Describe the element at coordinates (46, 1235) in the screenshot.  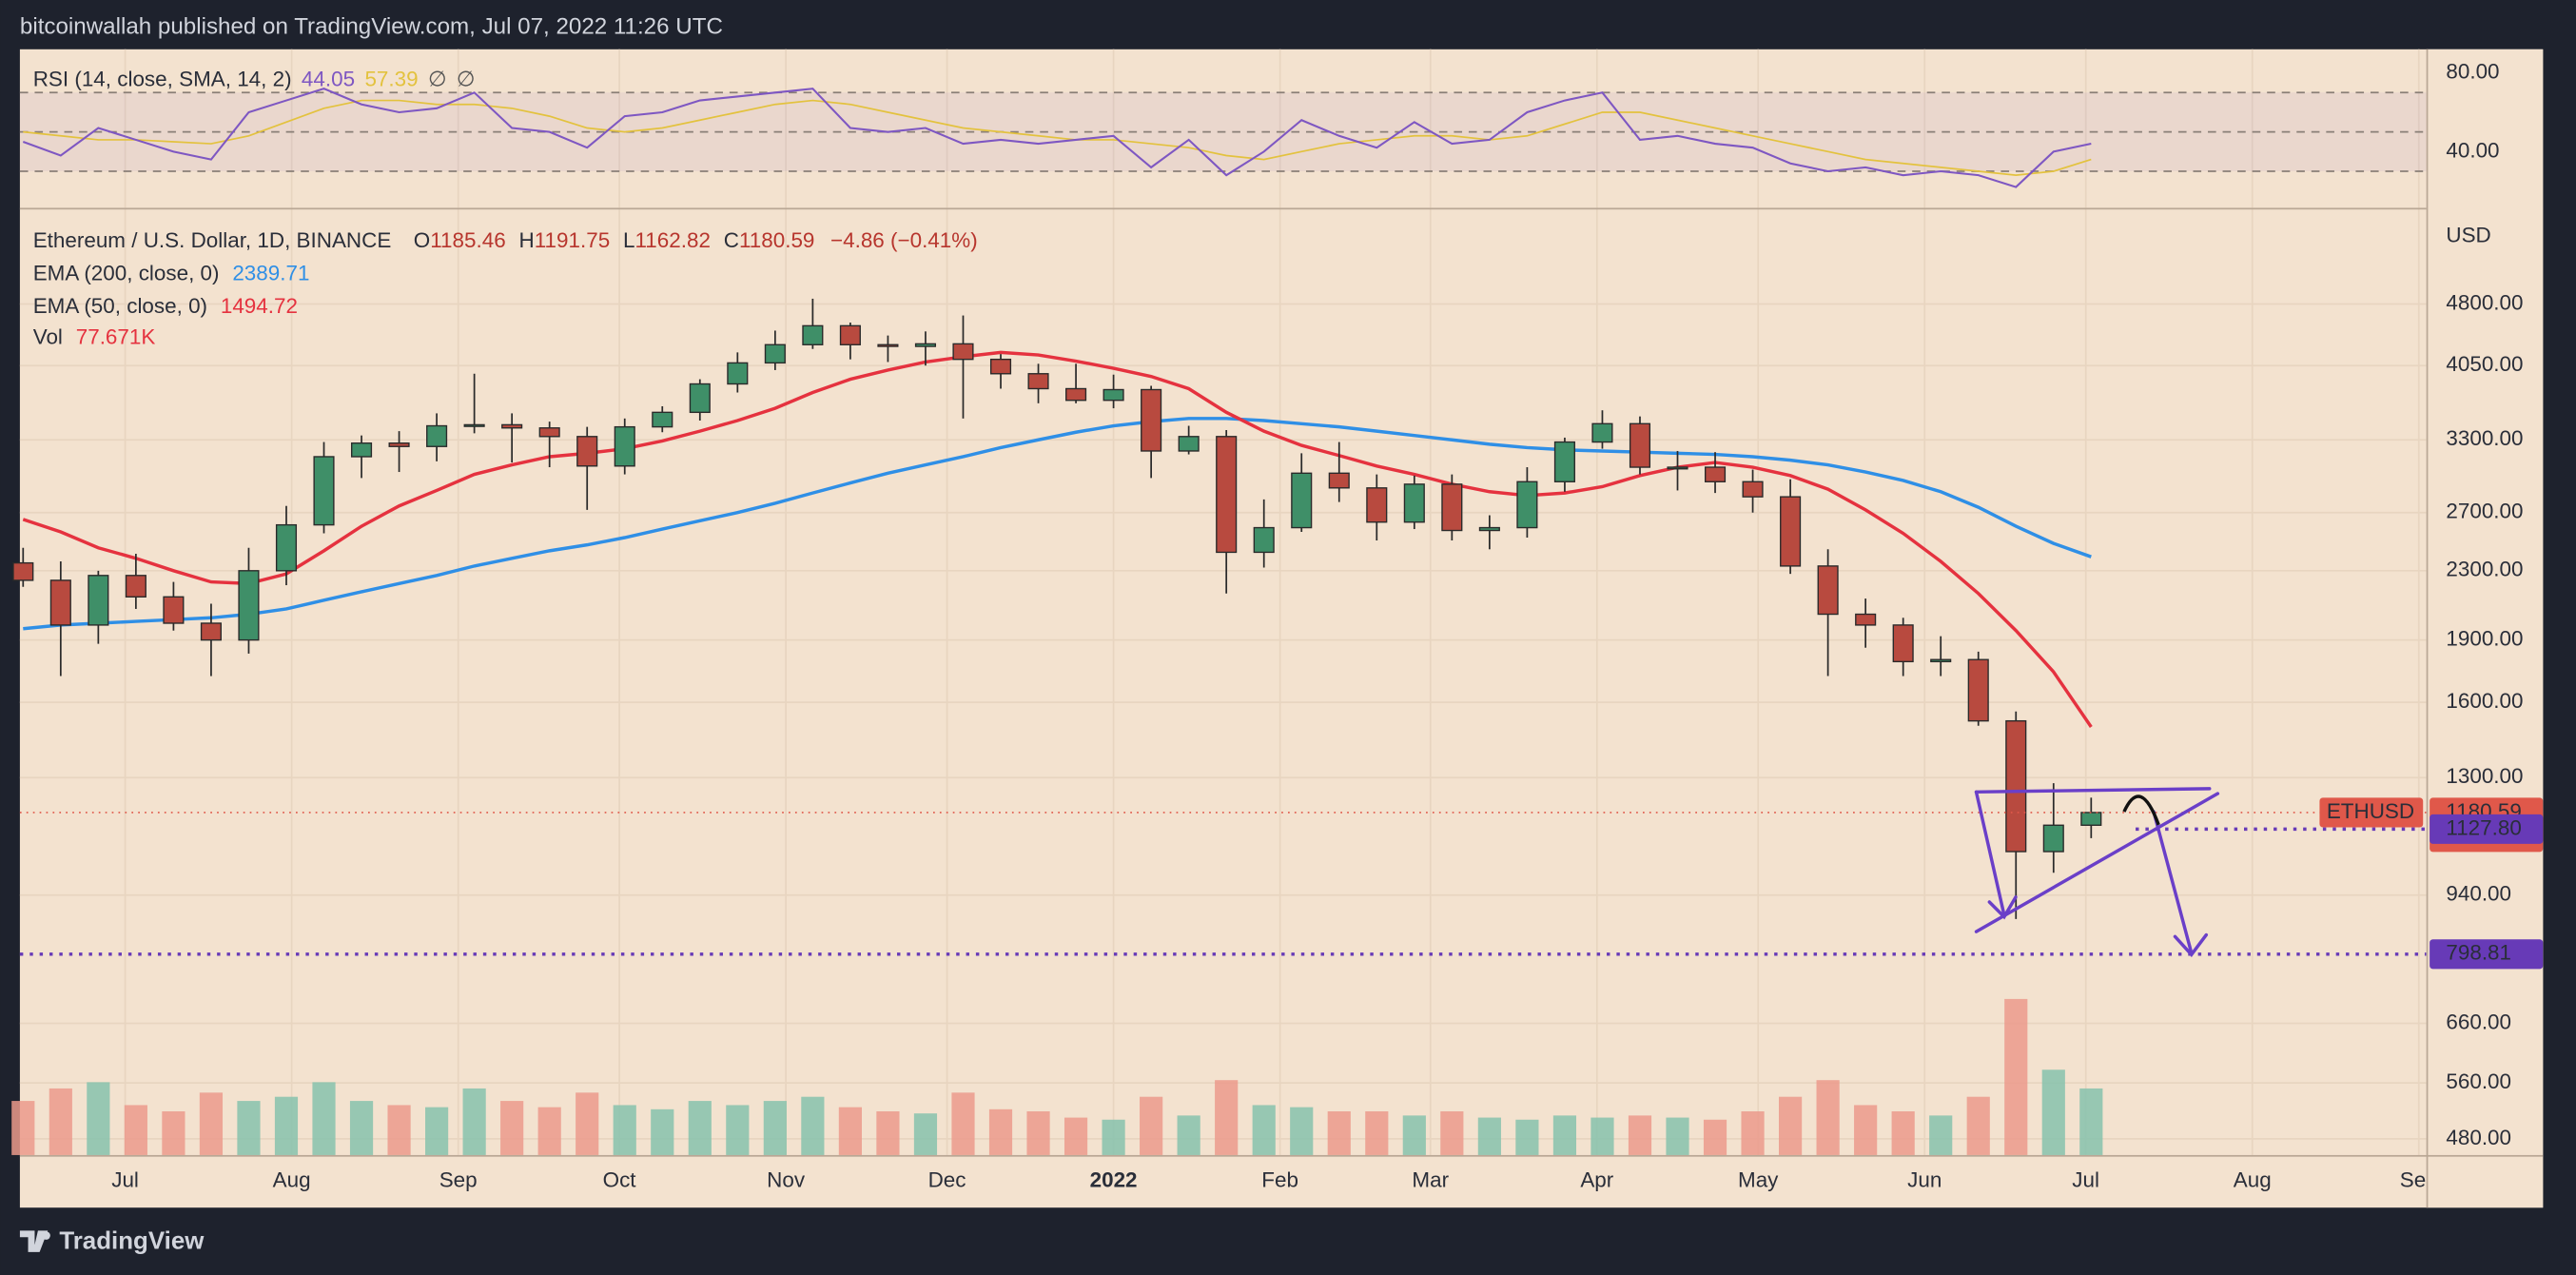
I see `brand-logo-dot` at that location.